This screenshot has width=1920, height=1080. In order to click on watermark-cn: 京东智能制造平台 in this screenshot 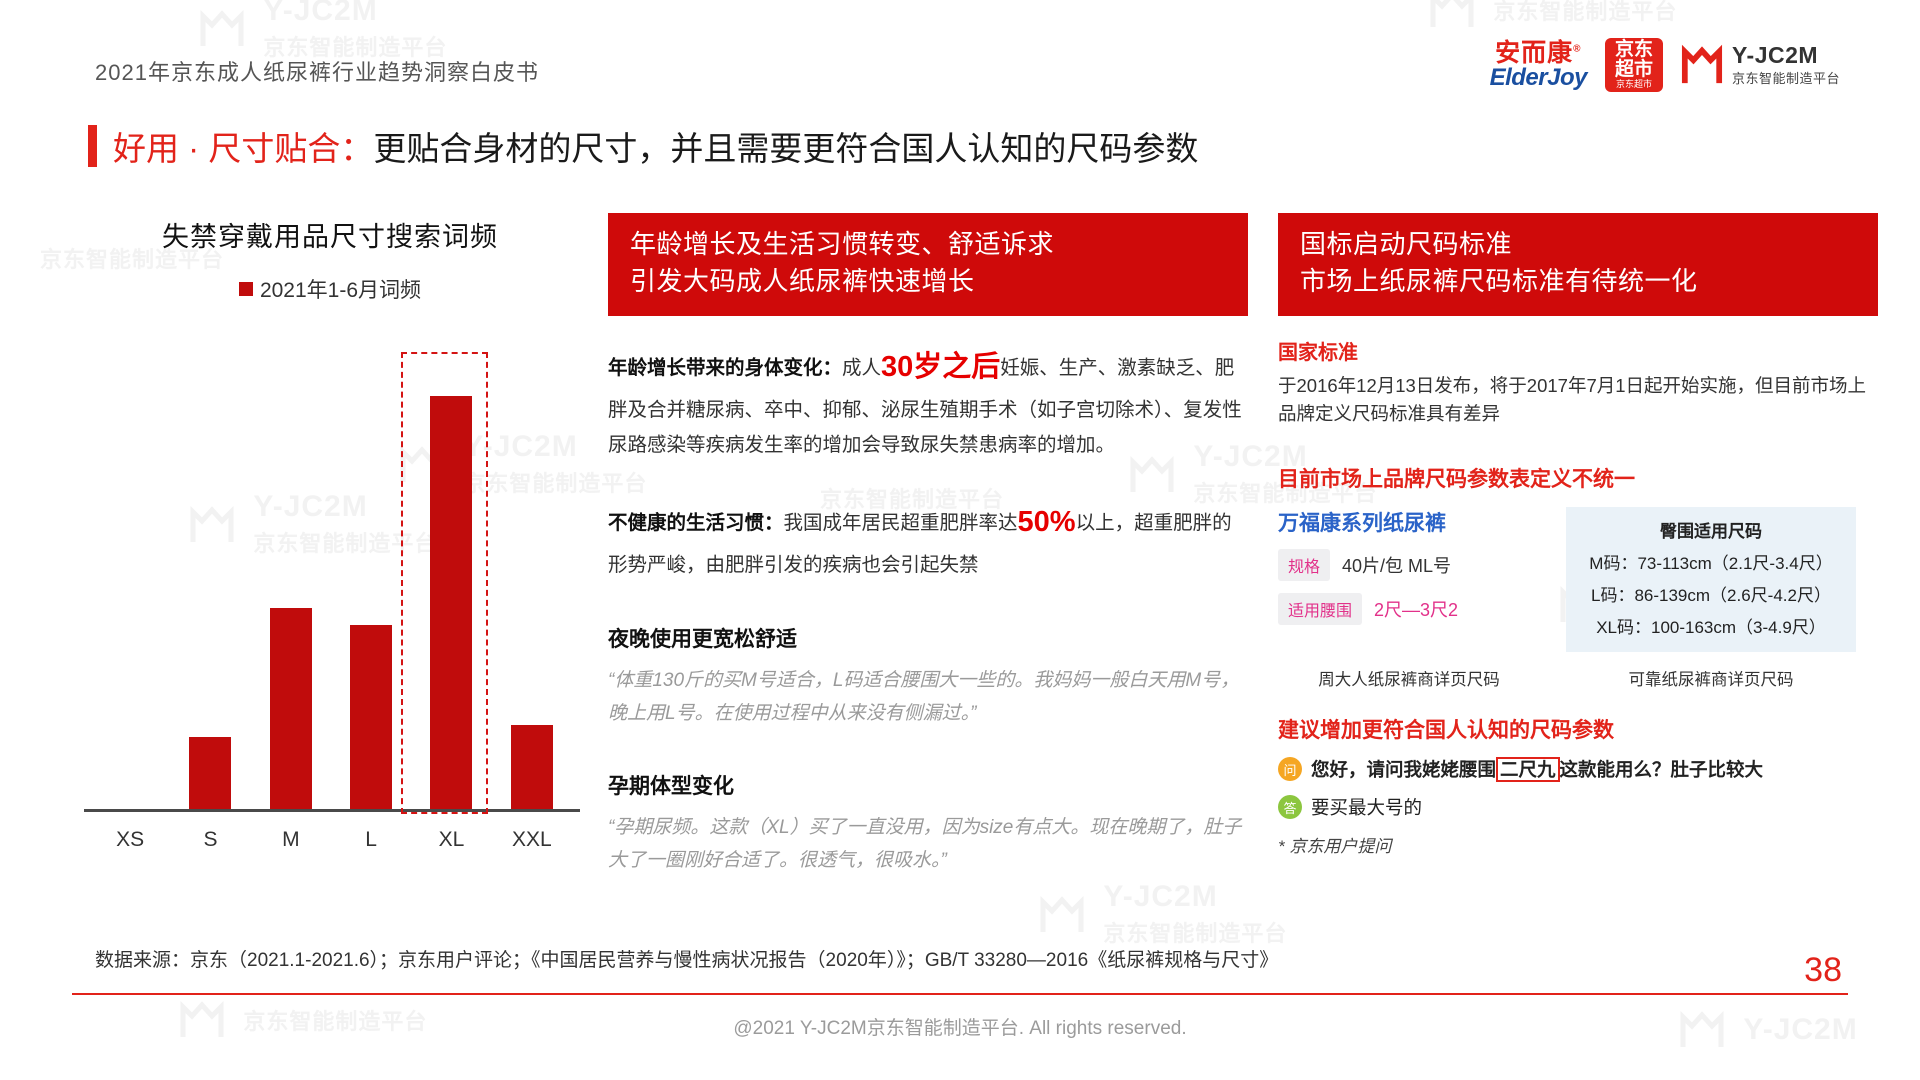, I will do `click(1585, 12)`.